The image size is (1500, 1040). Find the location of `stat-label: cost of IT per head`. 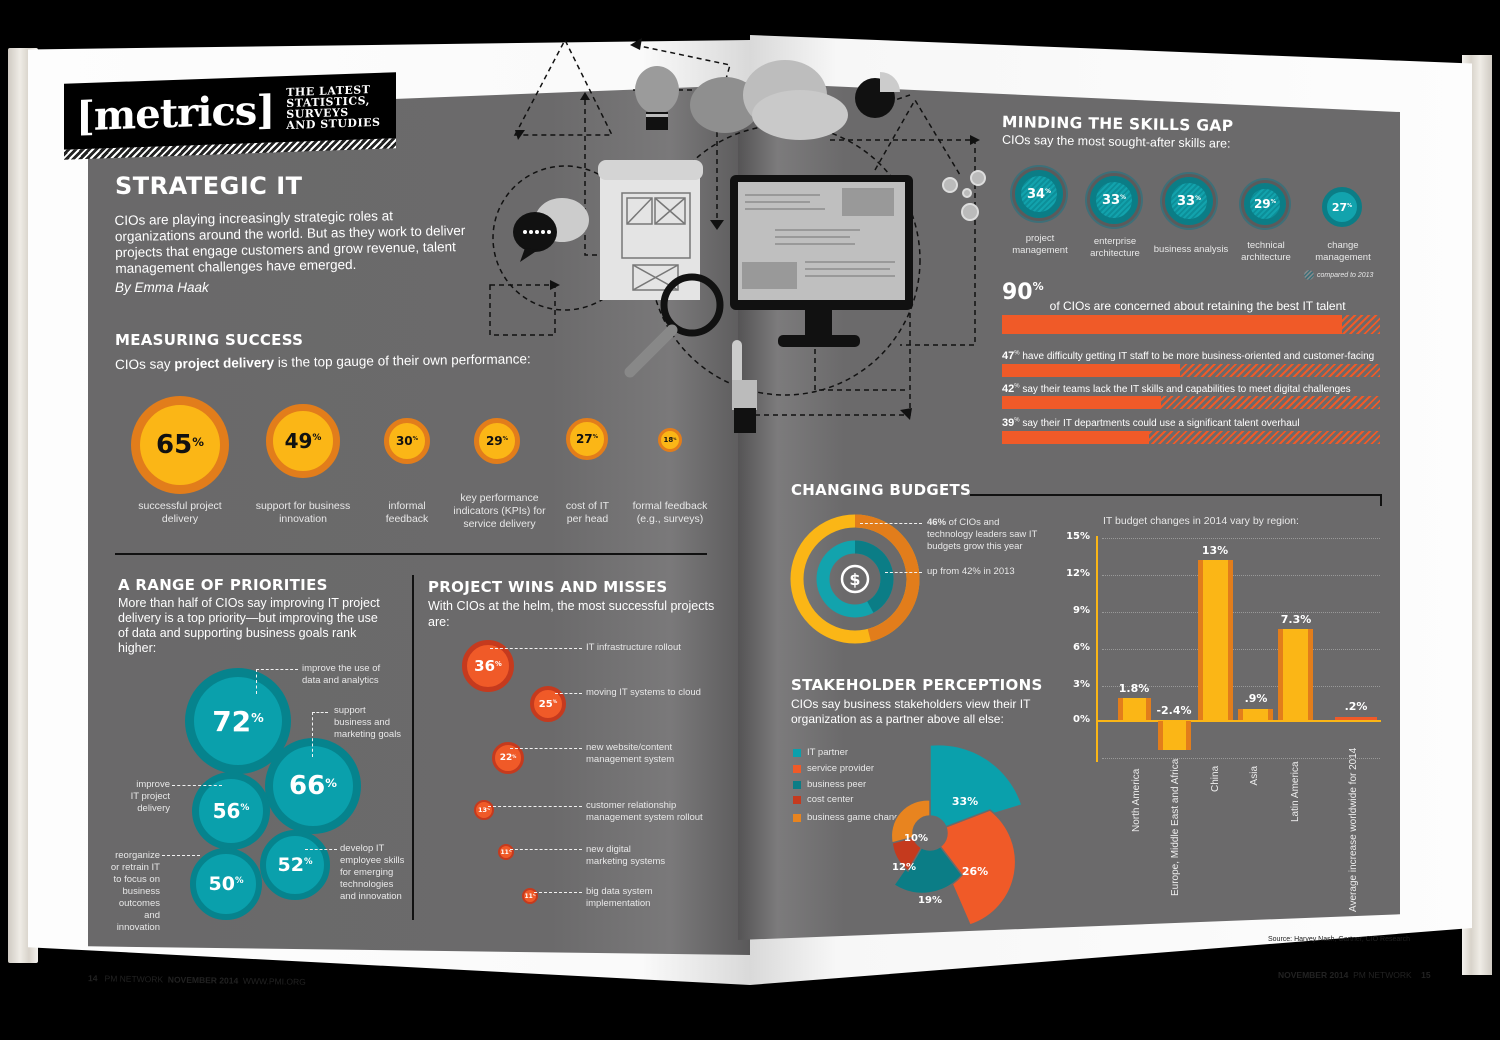

stat-label: cost of IT per head is located at coordinates (587, 512).